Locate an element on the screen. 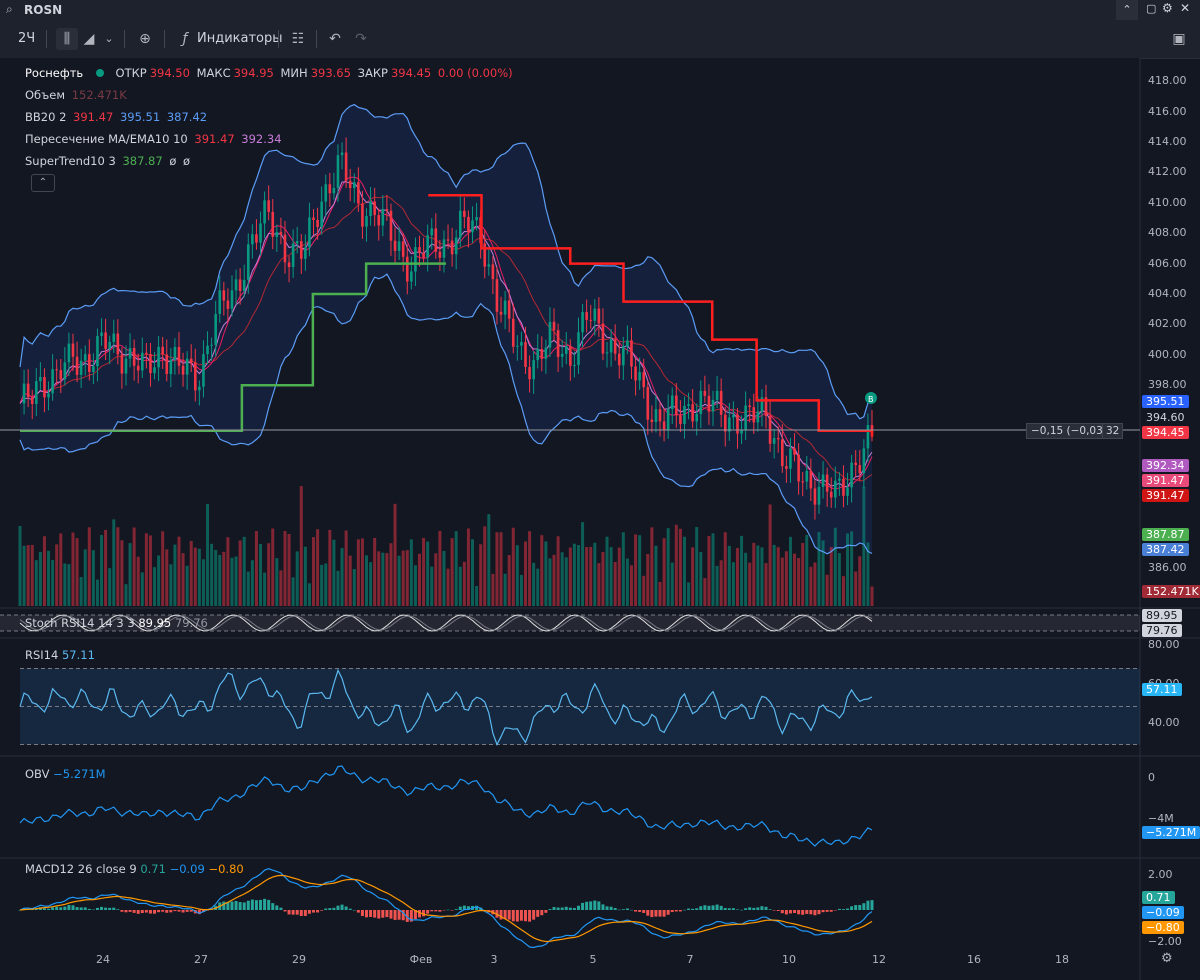  stoch-rsi-legend: Stoch RSI14 14 3 3 89.95 79.76 is located at coordinates (116, 623).